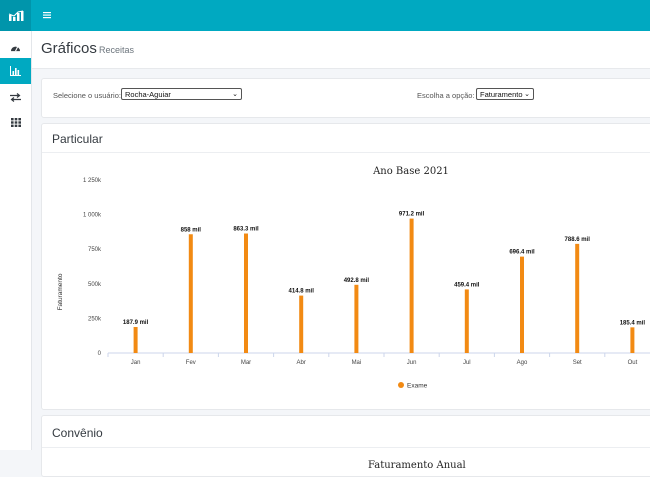 This screenshot has width=650, height=477. I want to click on dashboard-icon, so click(15, 48).